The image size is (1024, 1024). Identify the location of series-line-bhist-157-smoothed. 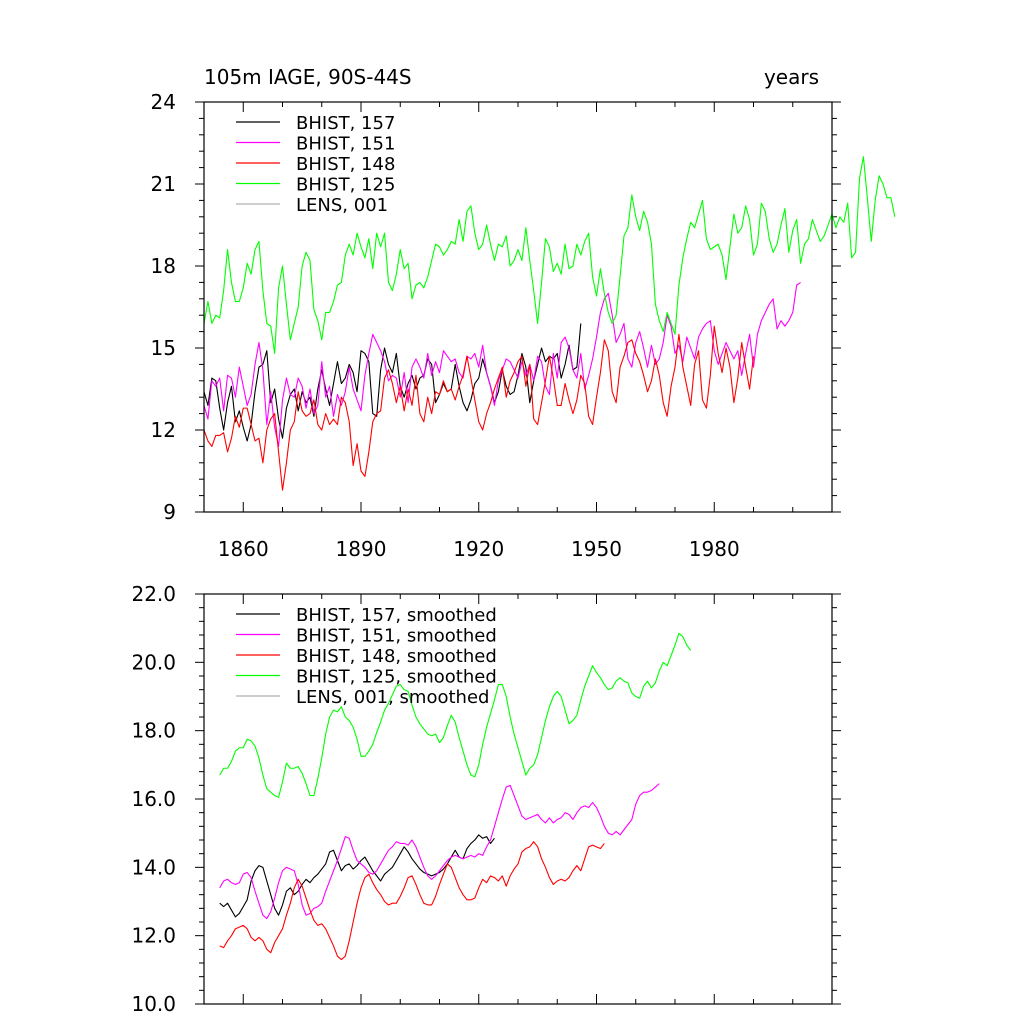
(357, 876).